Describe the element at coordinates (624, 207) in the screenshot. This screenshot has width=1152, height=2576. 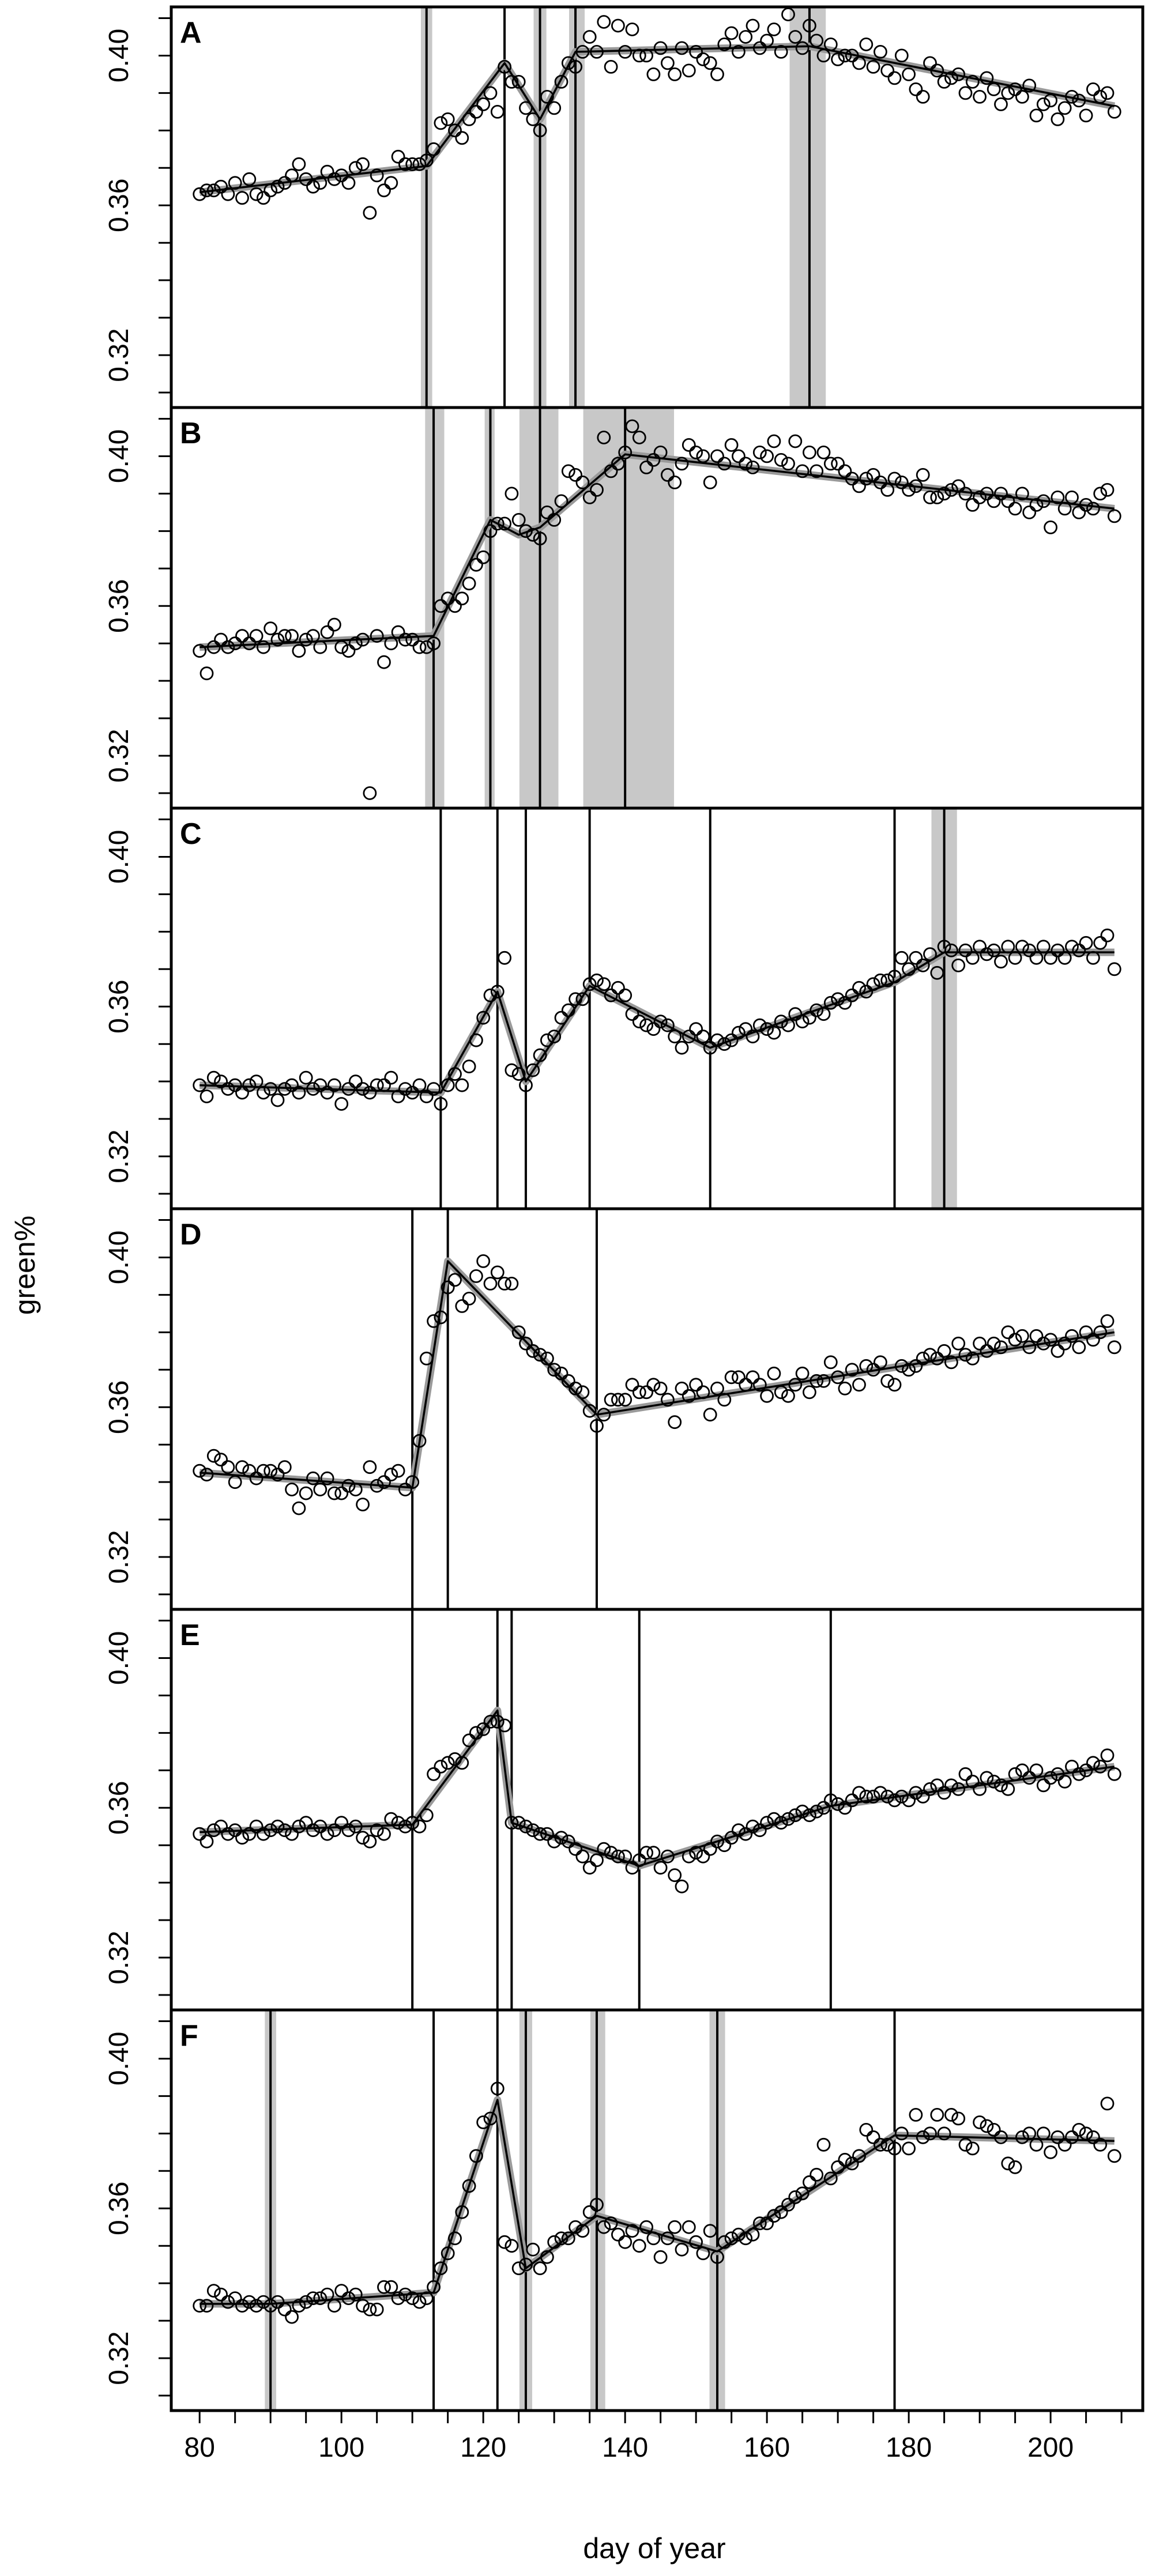
I see `panel-a: A 0.32 0.36 0.40` at that location.